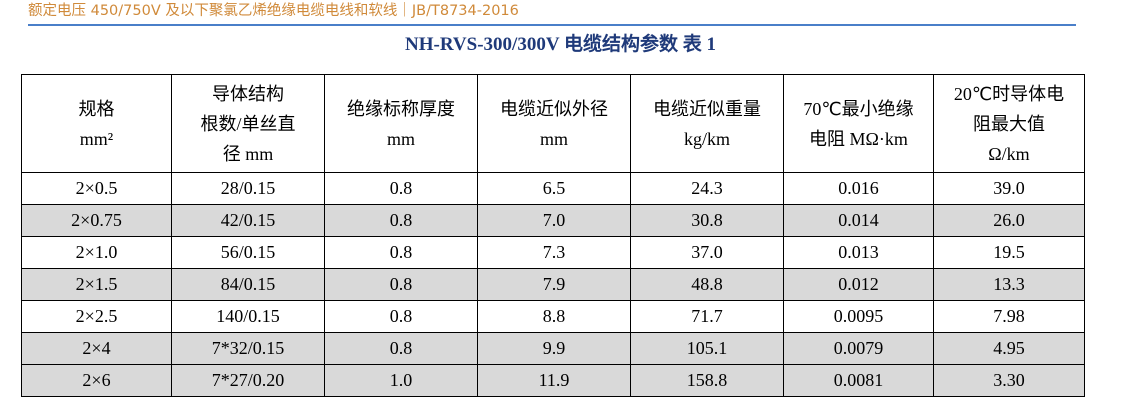  Describe the element at coordinates (858, 123) in the screenshot. I see `column-header-insulation-resistance: 70℃最小绝缘 电阻 MΩ·km` at that location.